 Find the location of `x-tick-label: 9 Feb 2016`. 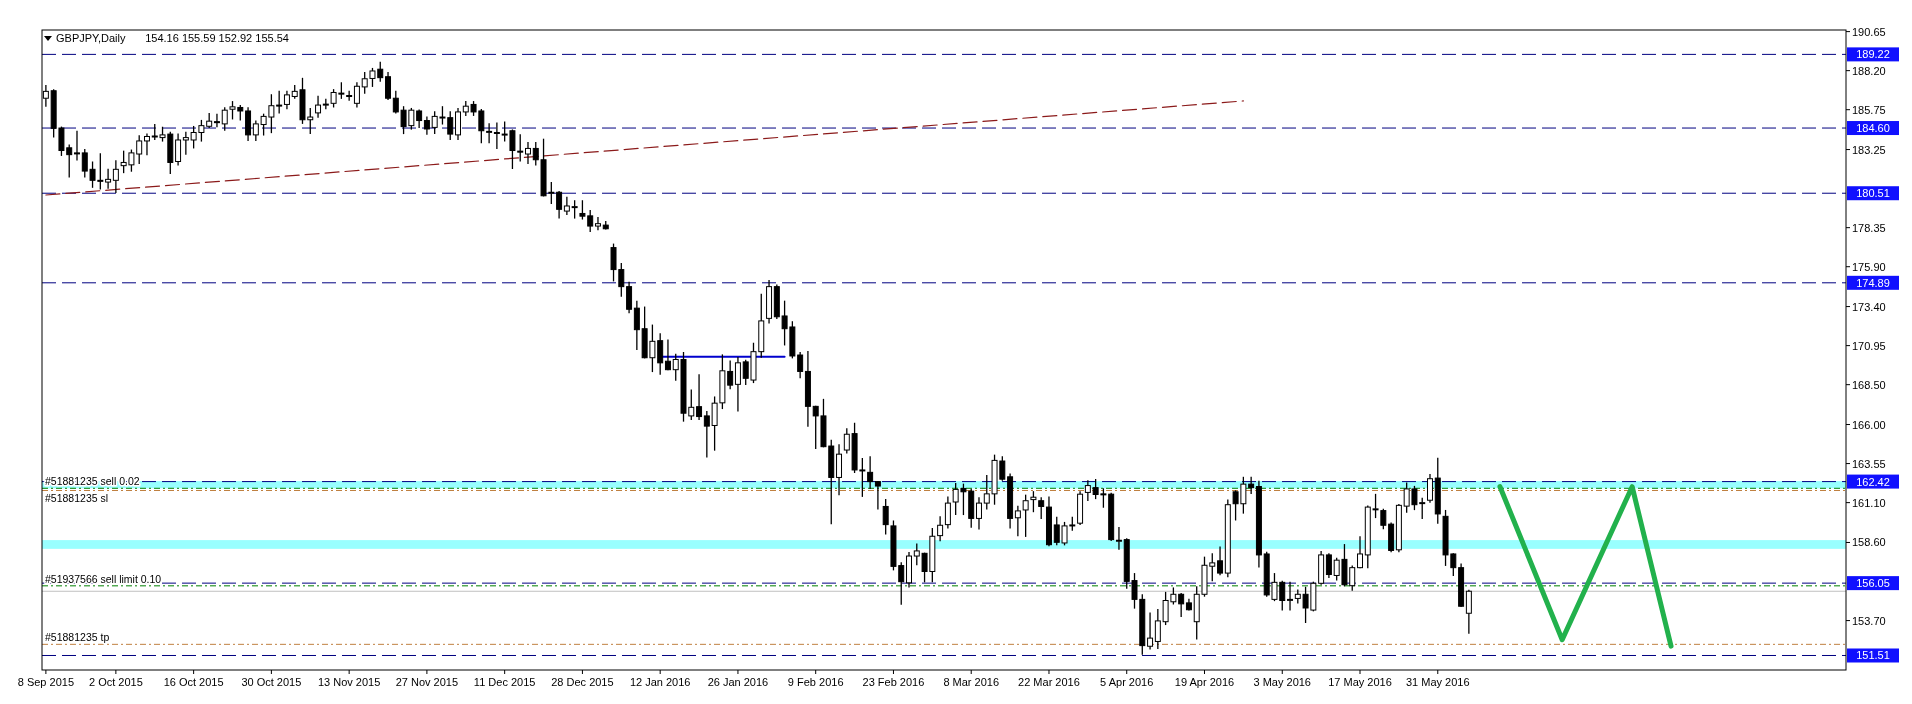

x-tick-label: 9 Feb 2016 is located at coordinates (815, 682).